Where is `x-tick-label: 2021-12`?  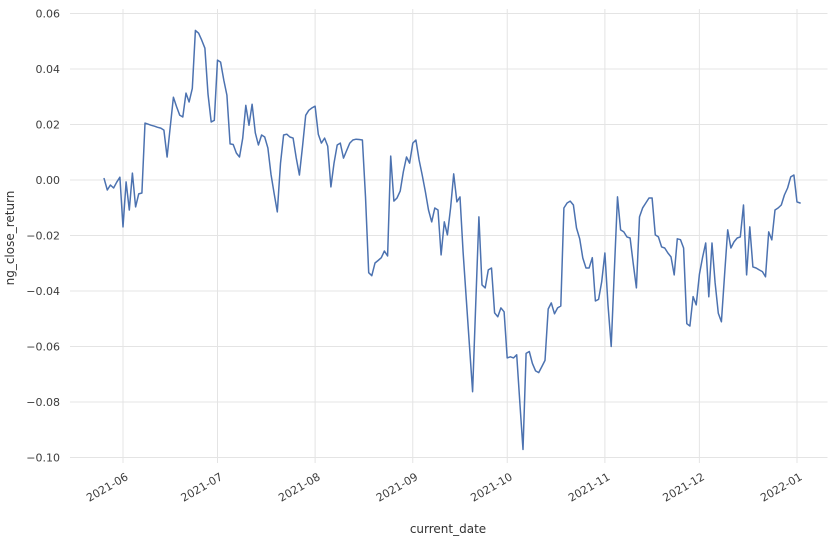
x-tick-label: 2021-12 is located at coordinates (684, 487).